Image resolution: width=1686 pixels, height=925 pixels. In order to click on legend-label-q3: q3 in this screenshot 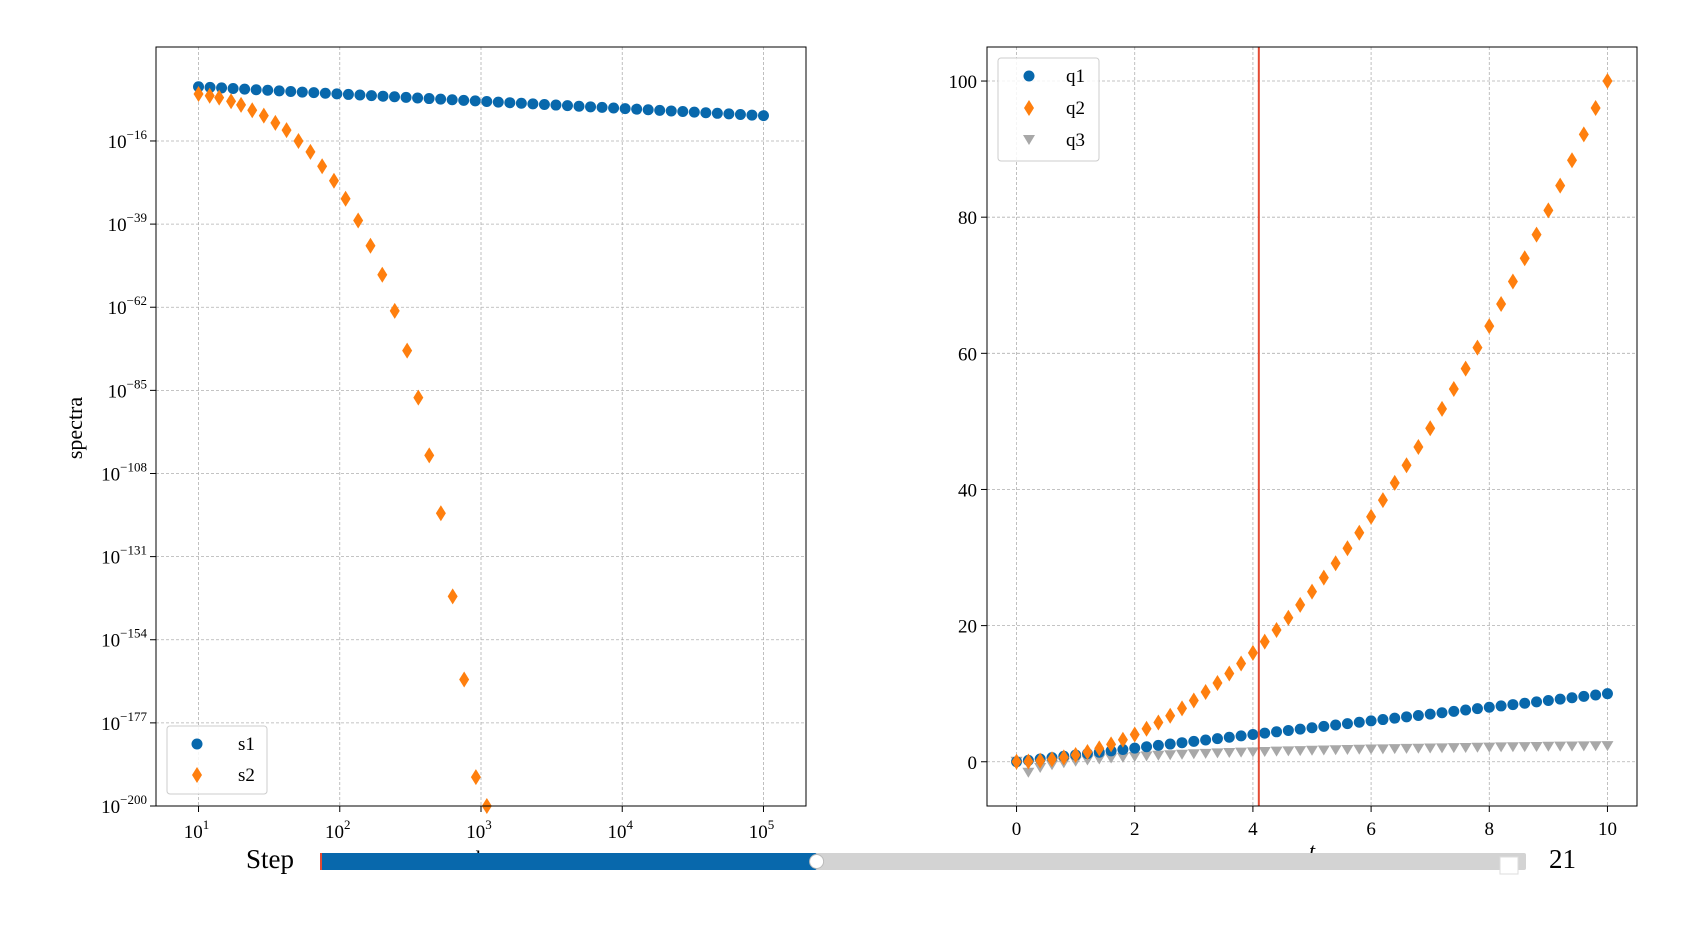, I will do `click(1075, 140)`.